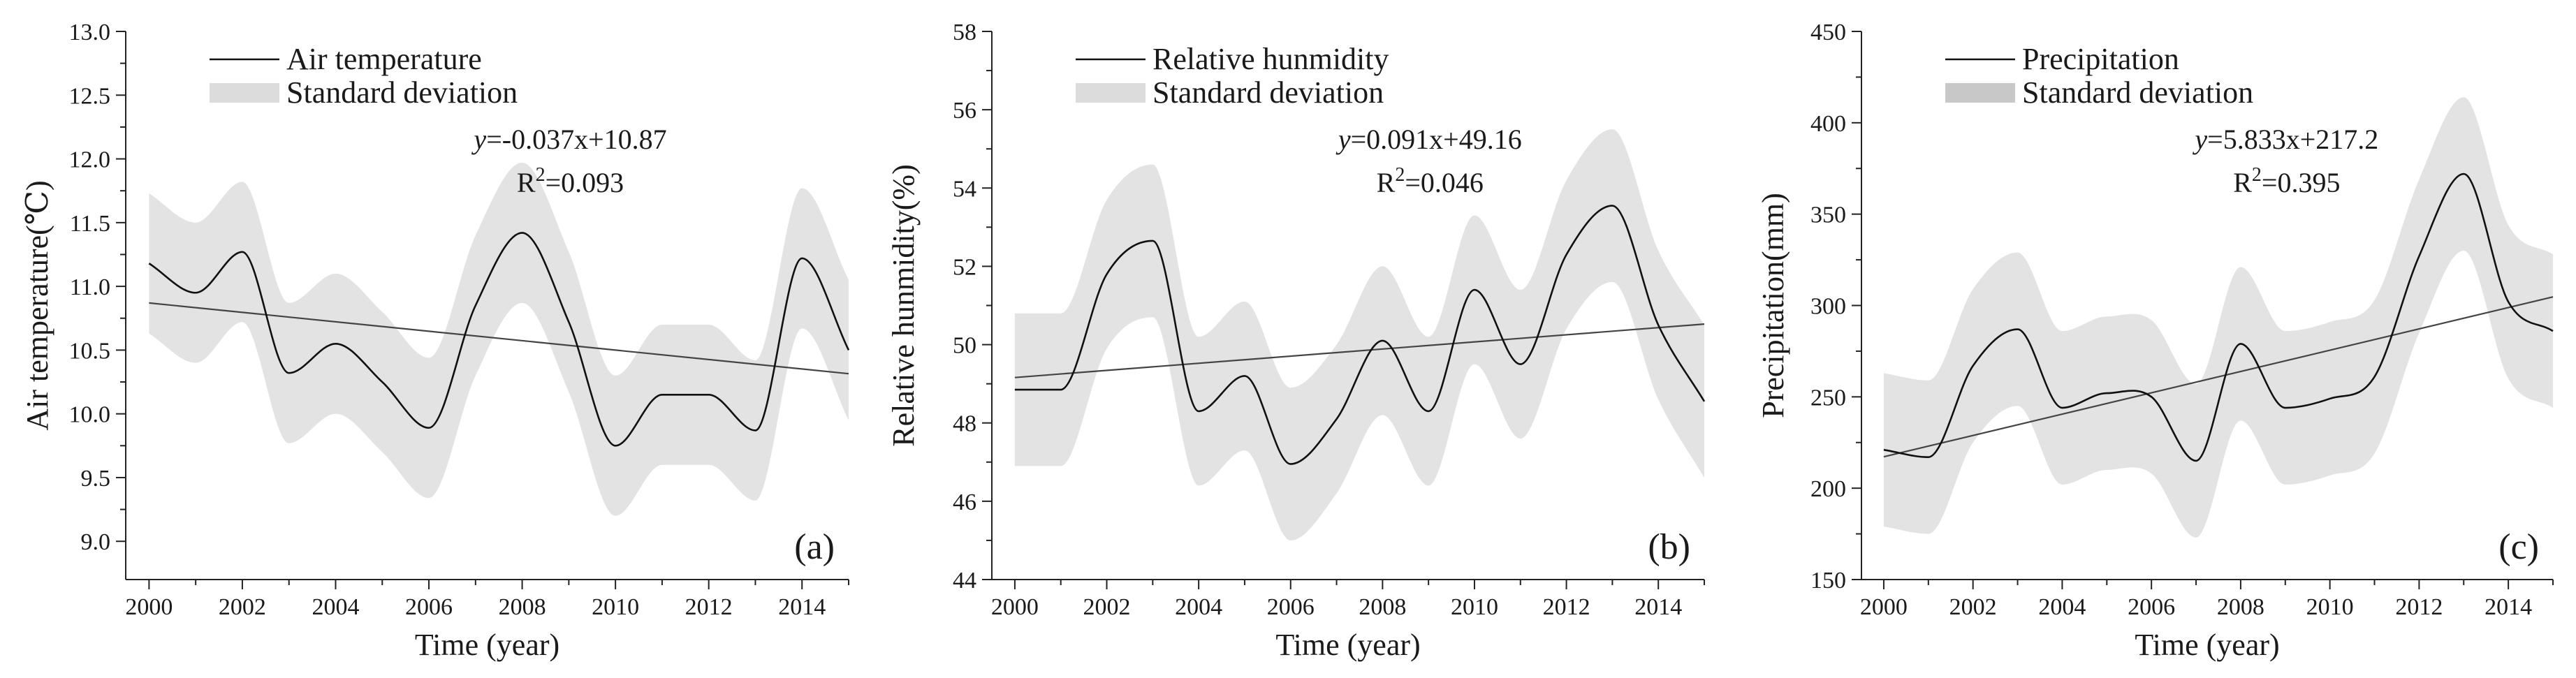 This screenshot has width=2576, height=678. I want to click on y-axis-title: Relative hunmidity(%), so click(903, 305).